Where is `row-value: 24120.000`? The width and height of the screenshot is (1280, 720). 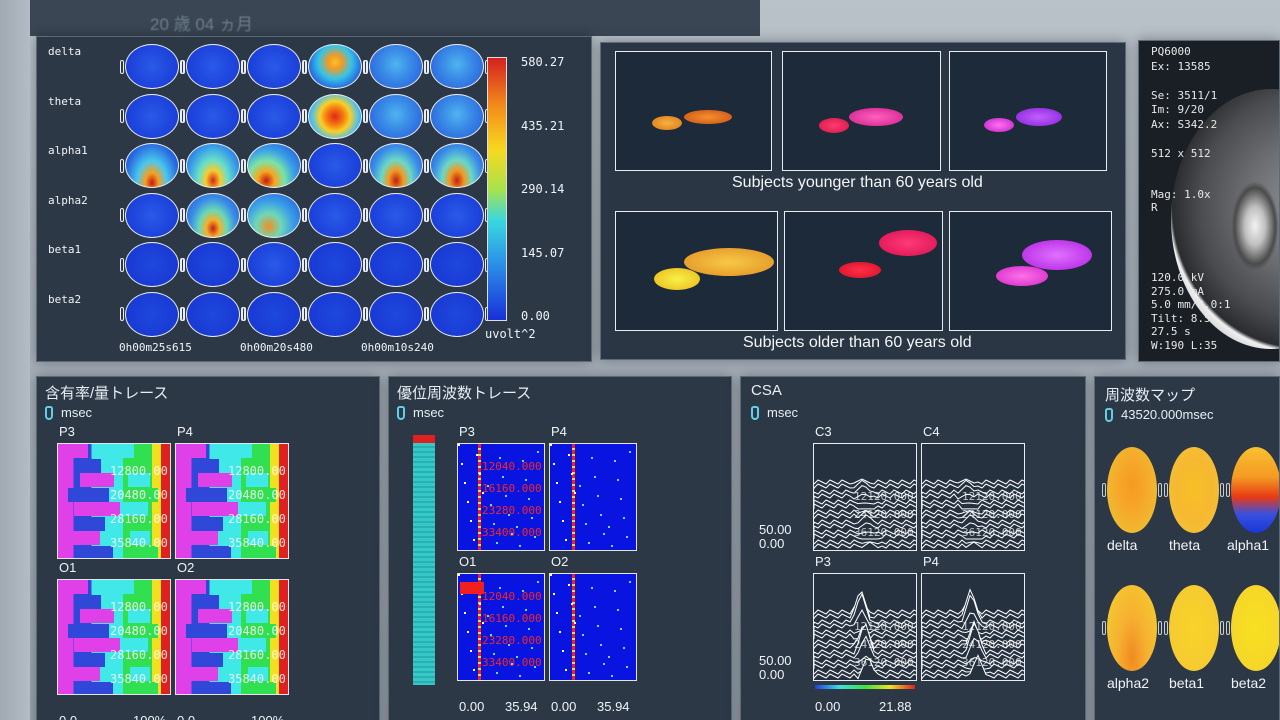 row-value: 24120.000 is located at coordinates (884, 514).